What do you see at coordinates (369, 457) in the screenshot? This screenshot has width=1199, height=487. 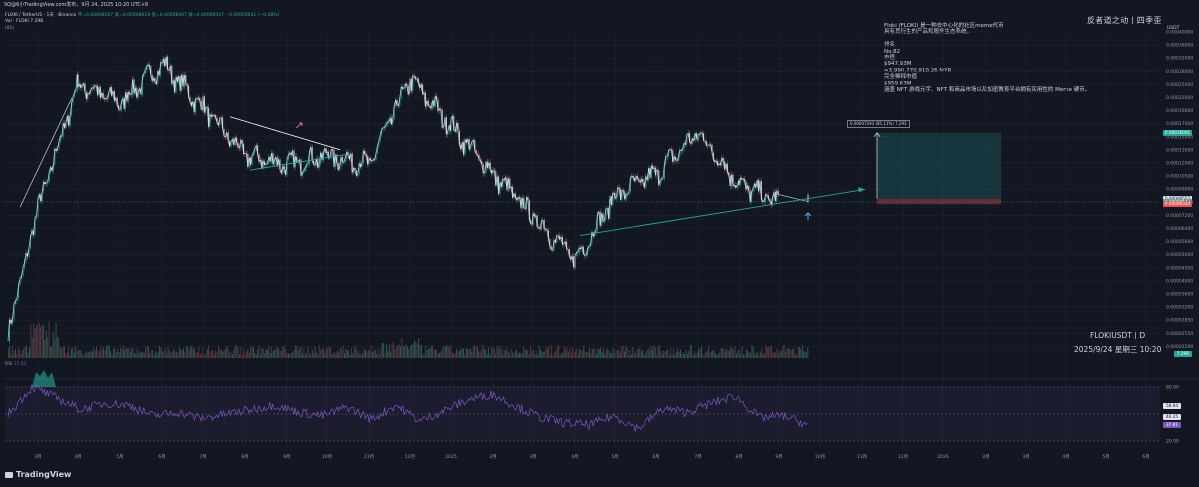 I see `x-tick-label: 11月` at bounding box center [369, 457].